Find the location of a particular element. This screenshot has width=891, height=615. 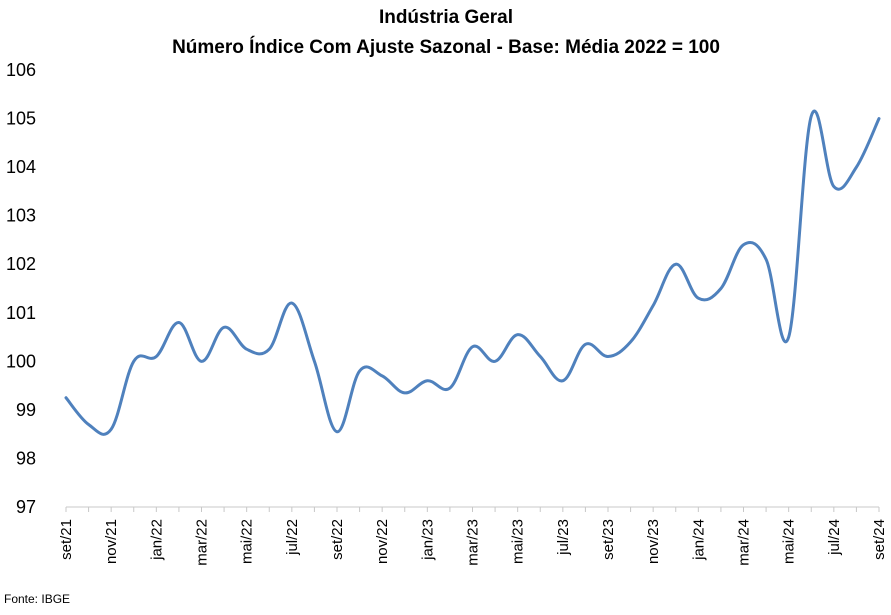

x-tick-label: mai/23 is located at coordinates (518, 541).